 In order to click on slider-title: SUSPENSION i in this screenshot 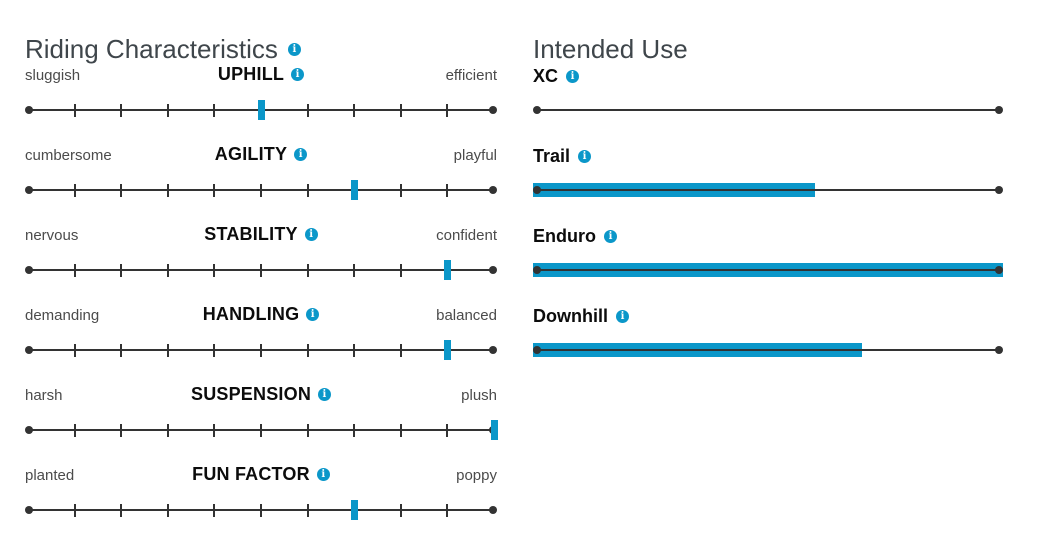, I will do `click(261, 394)`.